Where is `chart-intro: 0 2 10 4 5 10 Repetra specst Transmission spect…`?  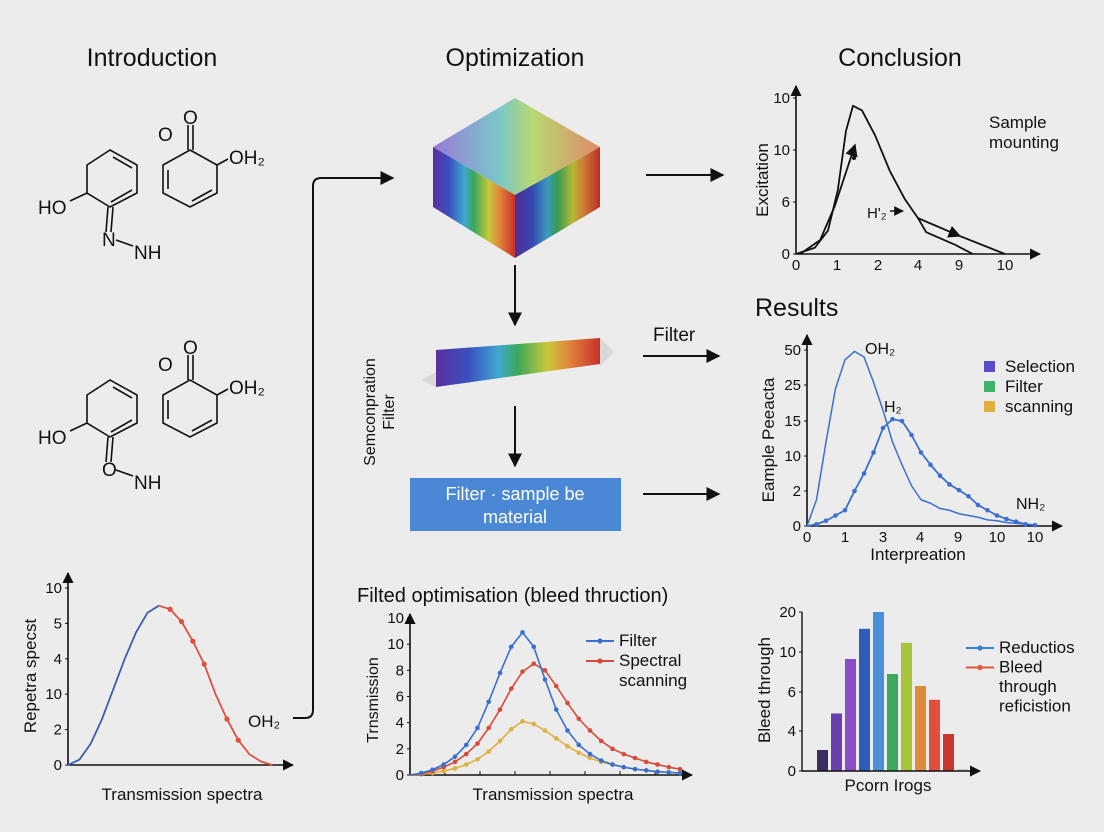
chart-intro: 0 2 10 4 5 10 Repetra specst Transmission spect… is located at coordinates (158, 687).